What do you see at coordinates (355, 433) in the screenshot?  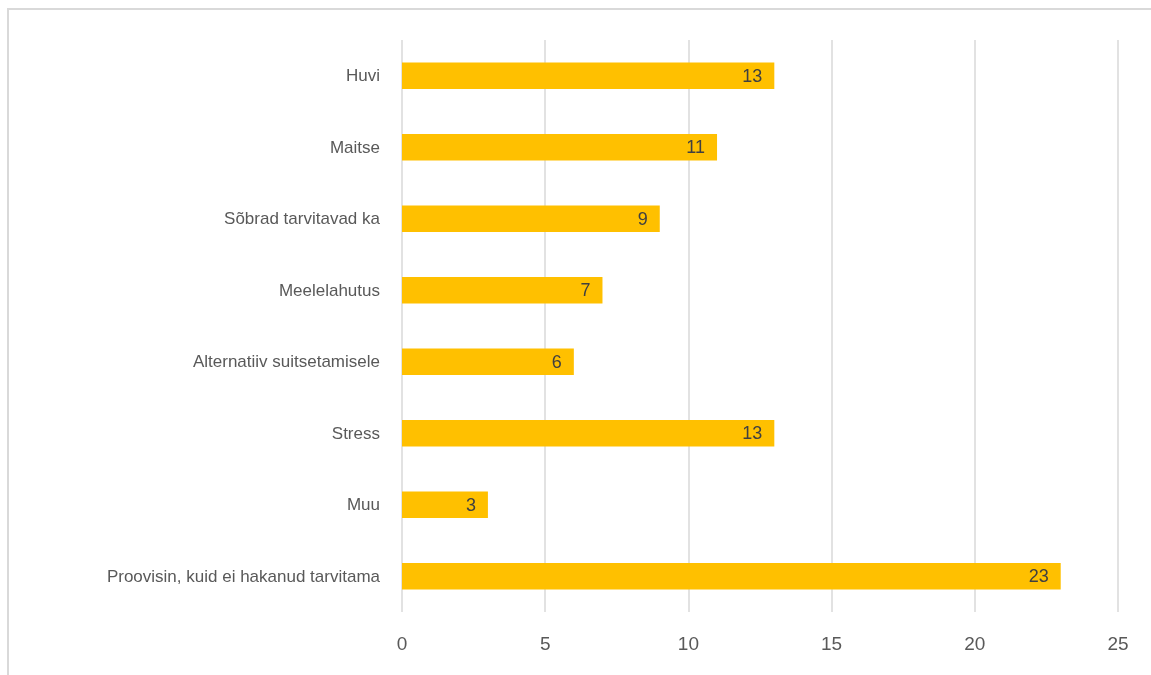 I see `y-tick-label: Stress` at bounding box center [355, 433].